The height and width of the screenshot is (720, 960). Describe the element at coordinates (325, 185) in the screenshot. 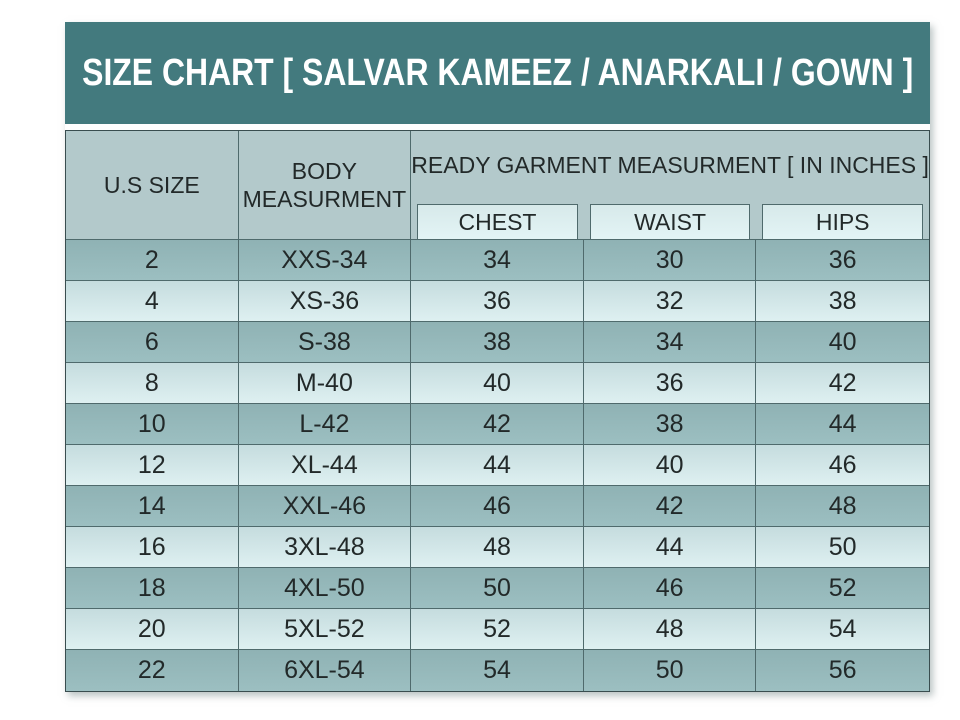

I see `col-header-body-measurement: BODY MEASURMENT` at that location.